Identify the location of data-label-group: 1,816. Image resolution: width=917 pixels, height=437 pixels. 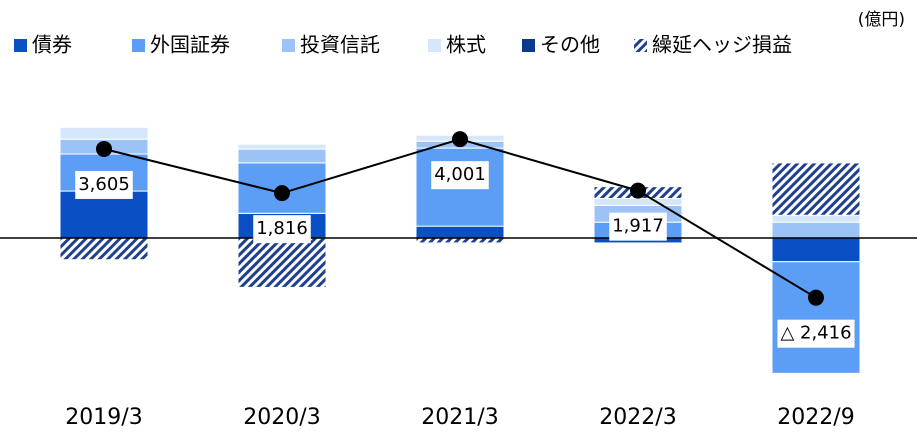
(282, 229).